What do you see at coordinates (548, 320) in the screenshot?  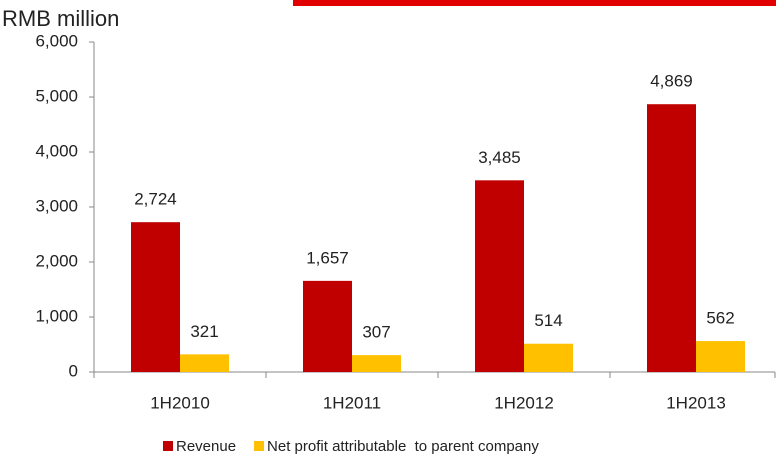 I see `value-label: 514` at bounding box center [548, 320].